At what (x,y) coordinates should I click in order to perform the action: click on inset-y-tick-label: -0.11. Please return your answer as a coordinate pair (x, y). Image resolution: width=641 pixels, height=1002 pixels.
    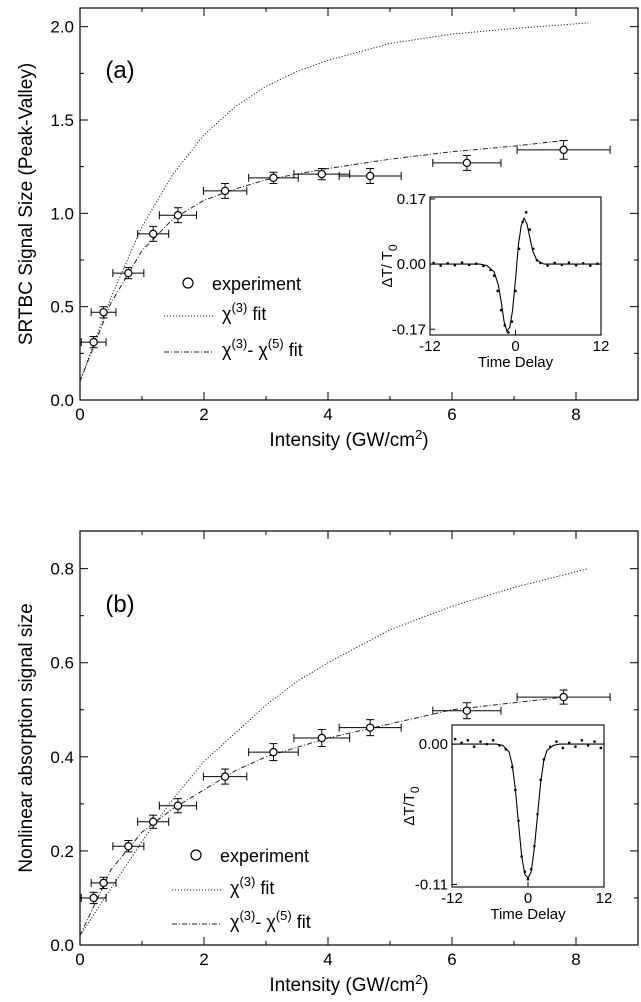
    Looking at the image, I should click on (431, 884).